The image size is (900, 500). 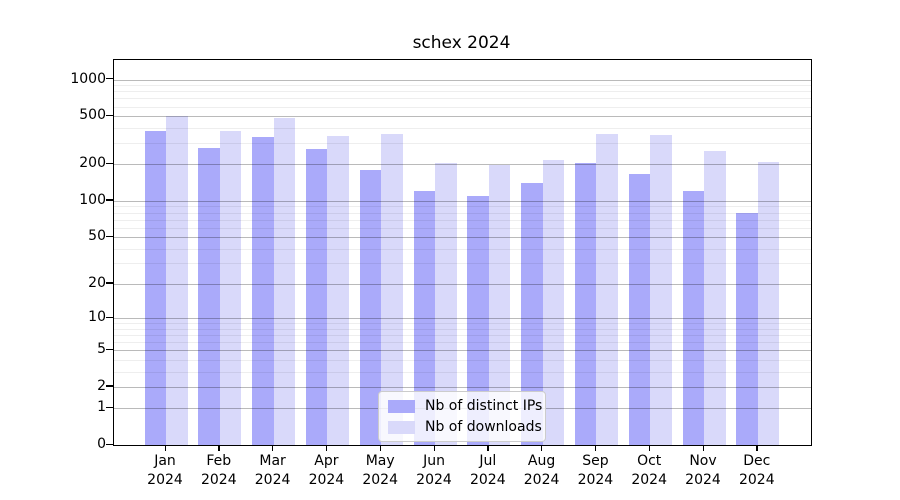 I want to click on y-axis-tick-label: 20, so click(x=97, y=282).